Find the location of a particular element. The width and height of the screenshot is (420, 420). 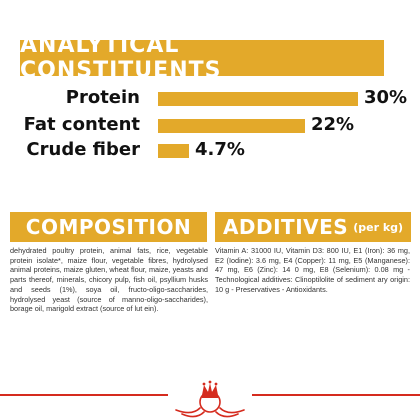

royal-canin-crown-logo-icon is located at coordinates (210, 400).